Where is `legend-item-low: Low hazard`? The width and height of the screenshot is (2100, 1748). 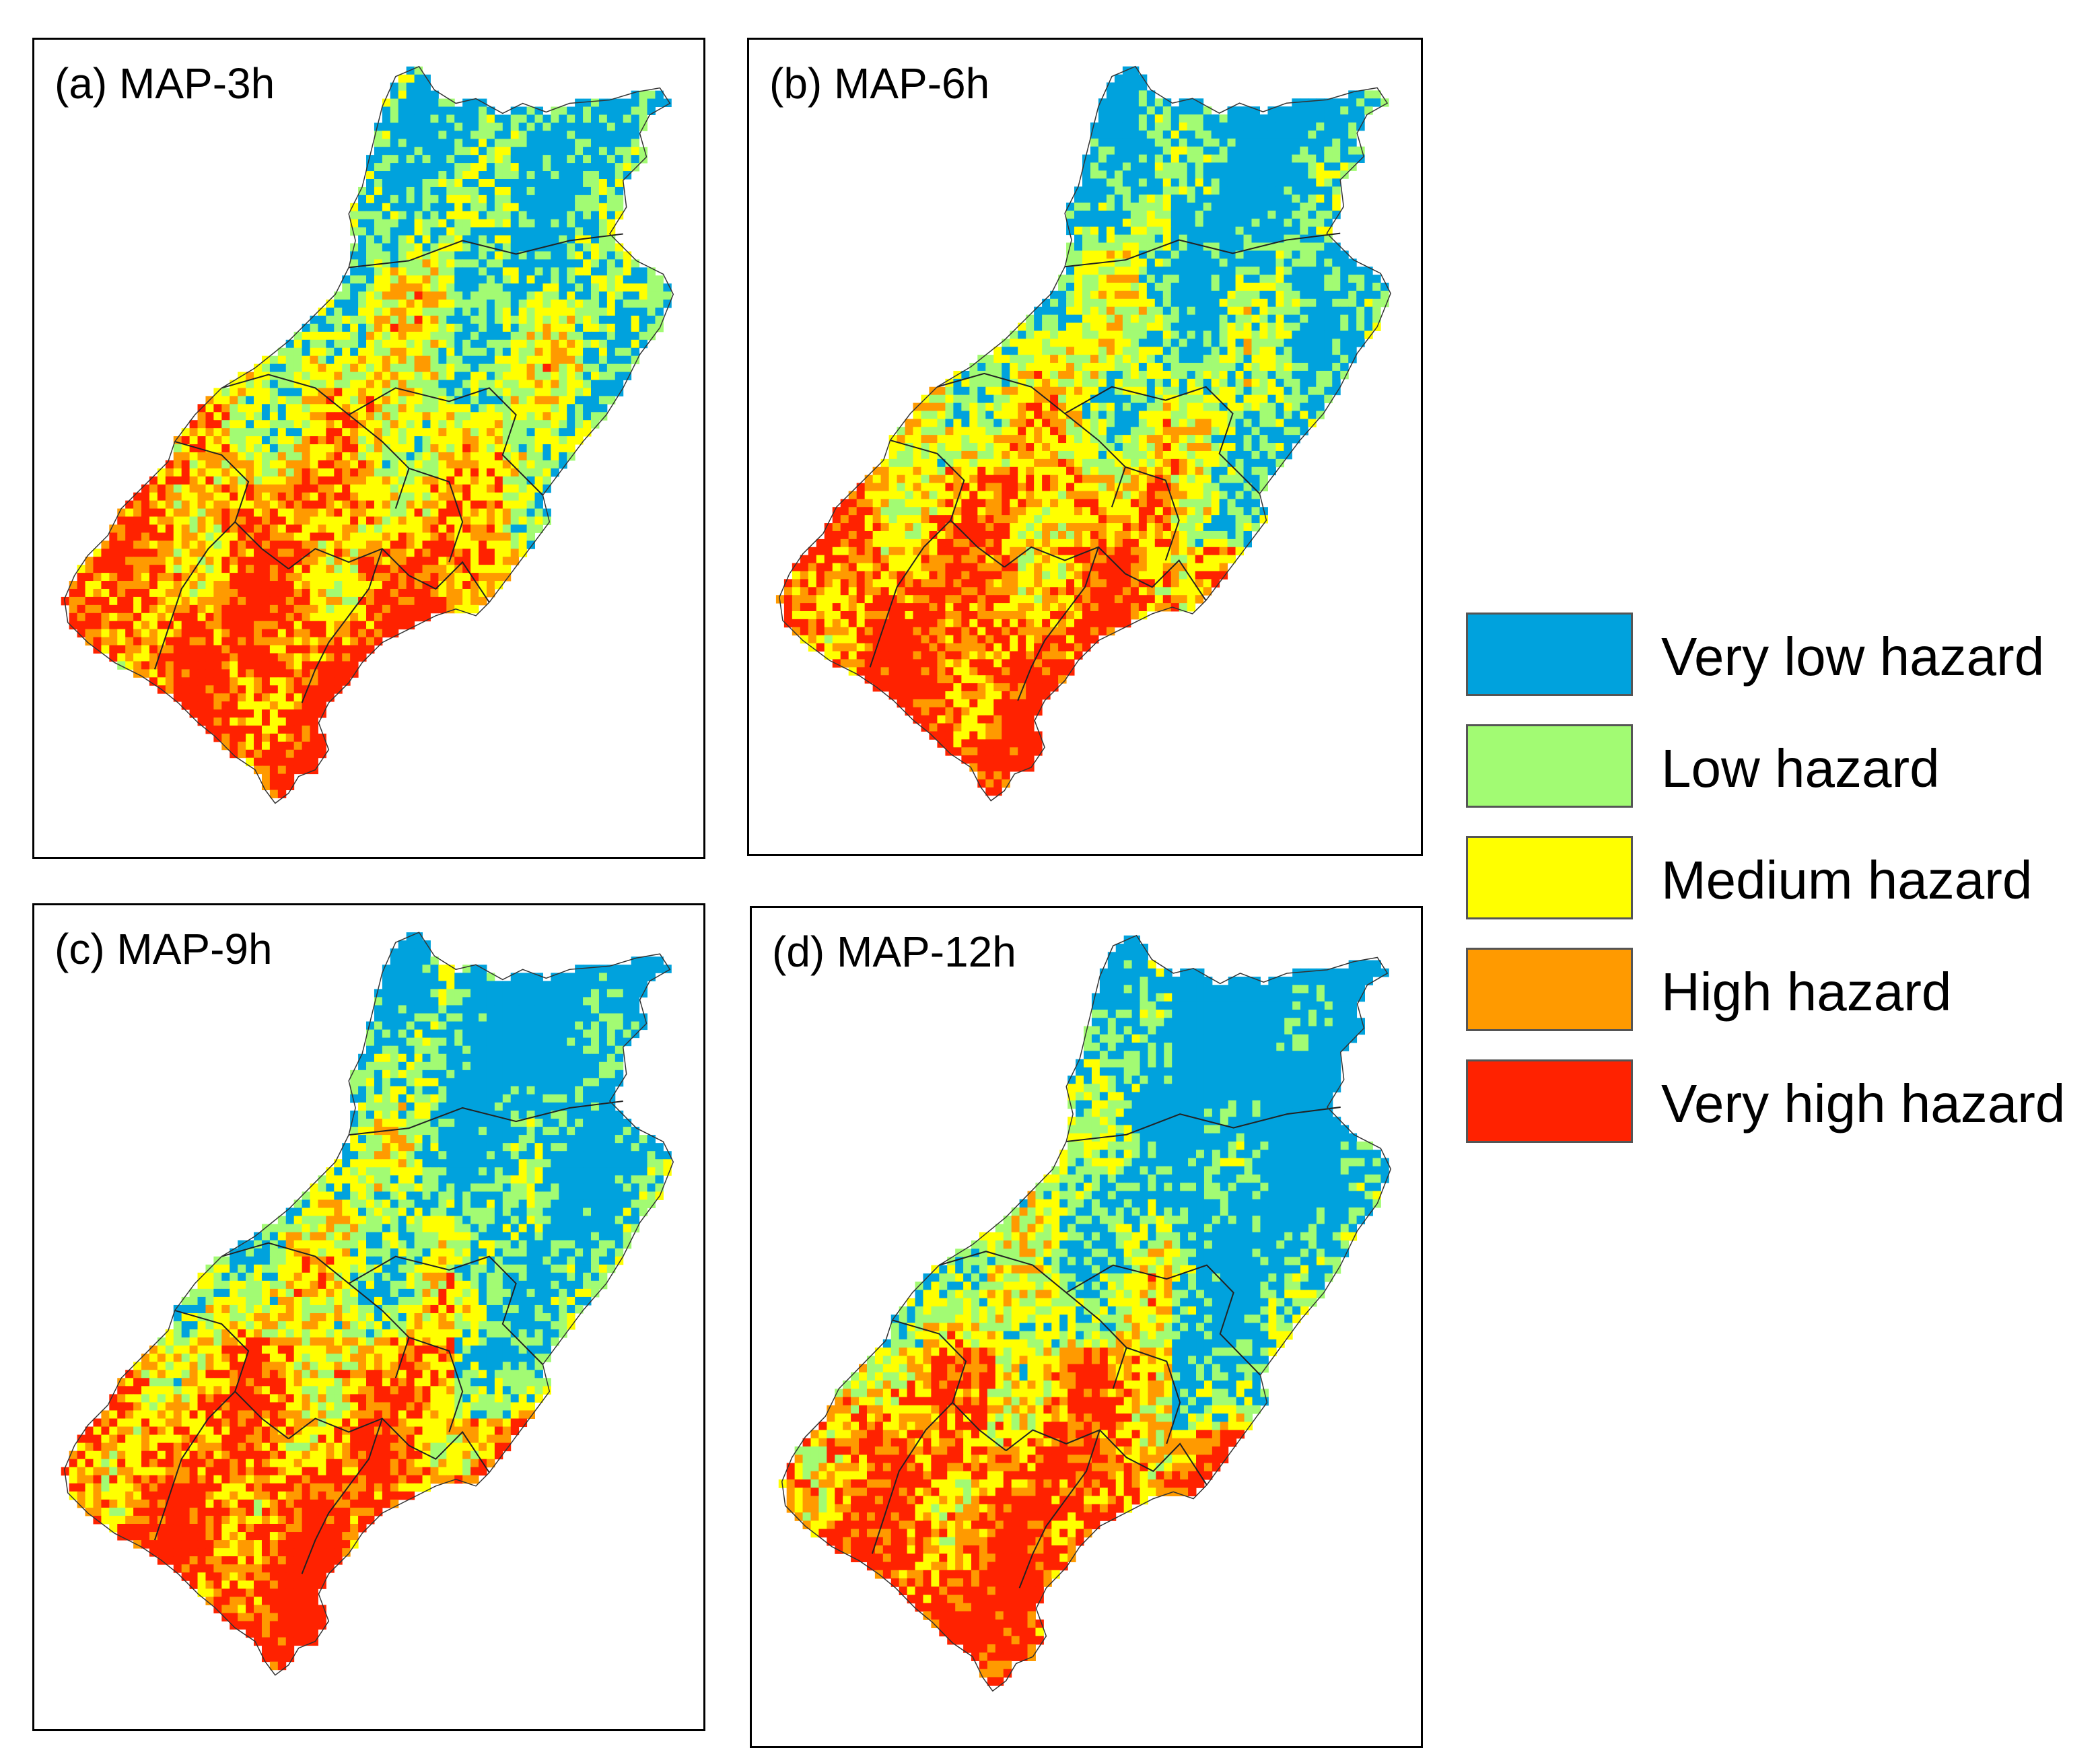
legend-item-low: Low hazard is located at coordinates (1782, 766).